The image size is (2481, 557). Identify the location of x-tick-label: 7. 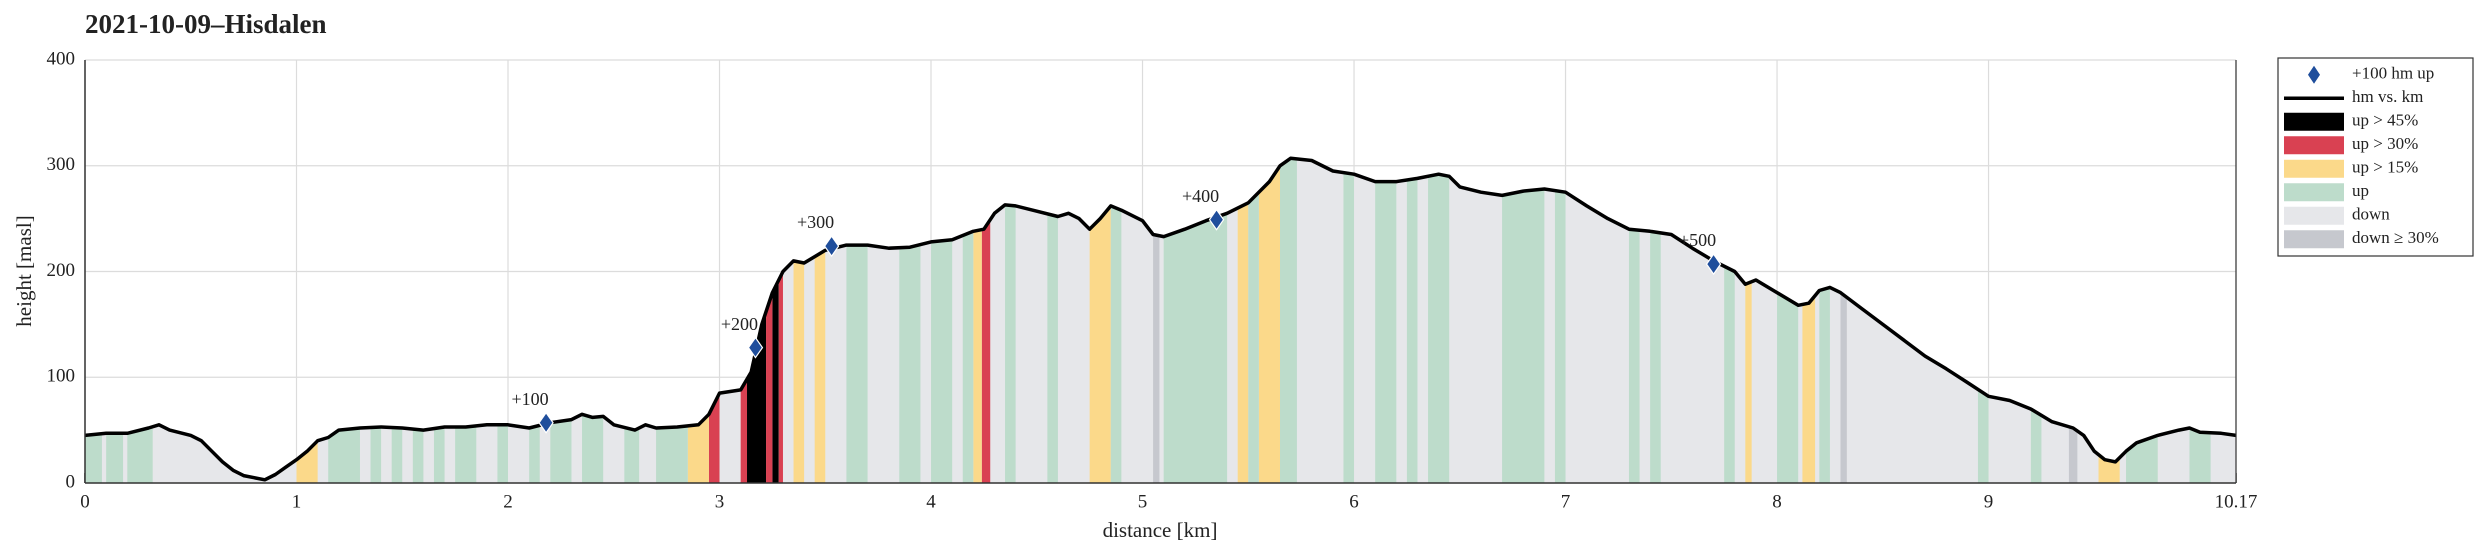
(1566, 501).